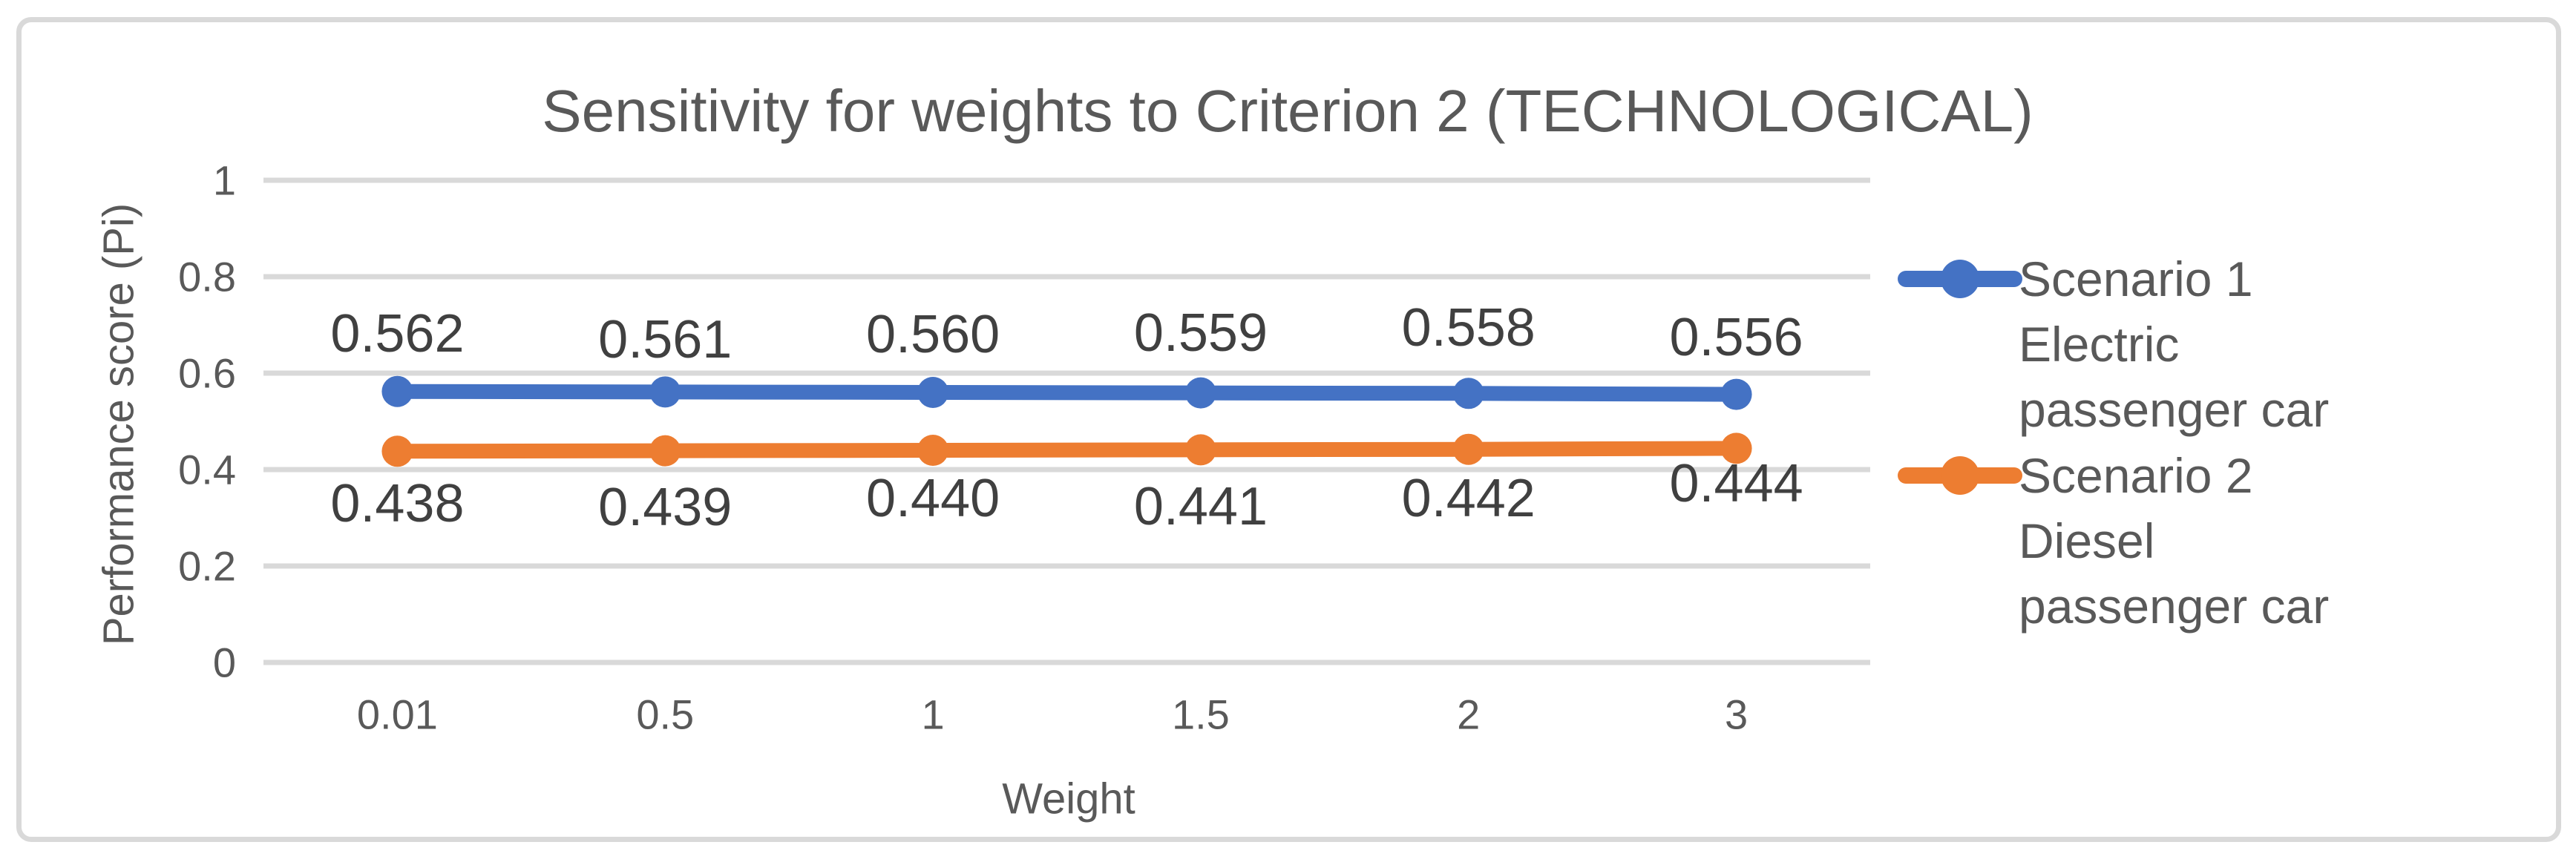  Describe the element at coordinates (1469, 714) in the screenshot. I see `x-tick-label: 2` at that location.